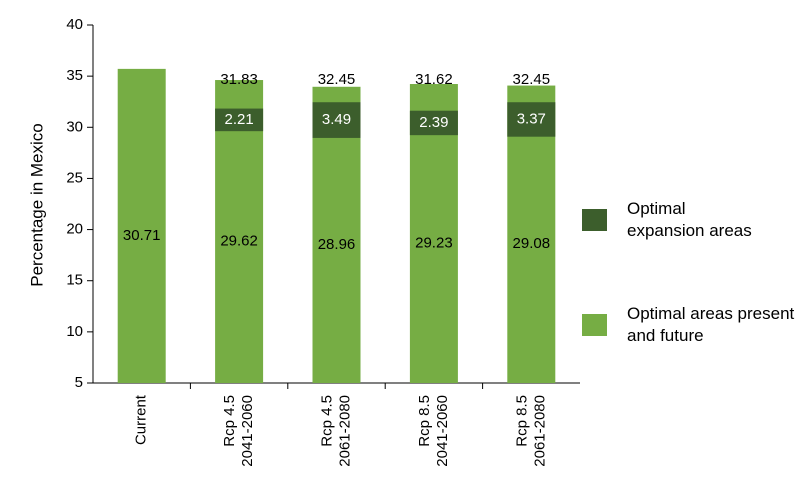 Image resolution: width=803 pixels, height=486 pixels. What do you see at coordinates (239, 240) in the screenshot?
I see `data-label: 29.62` at bounding box center [239, 240].